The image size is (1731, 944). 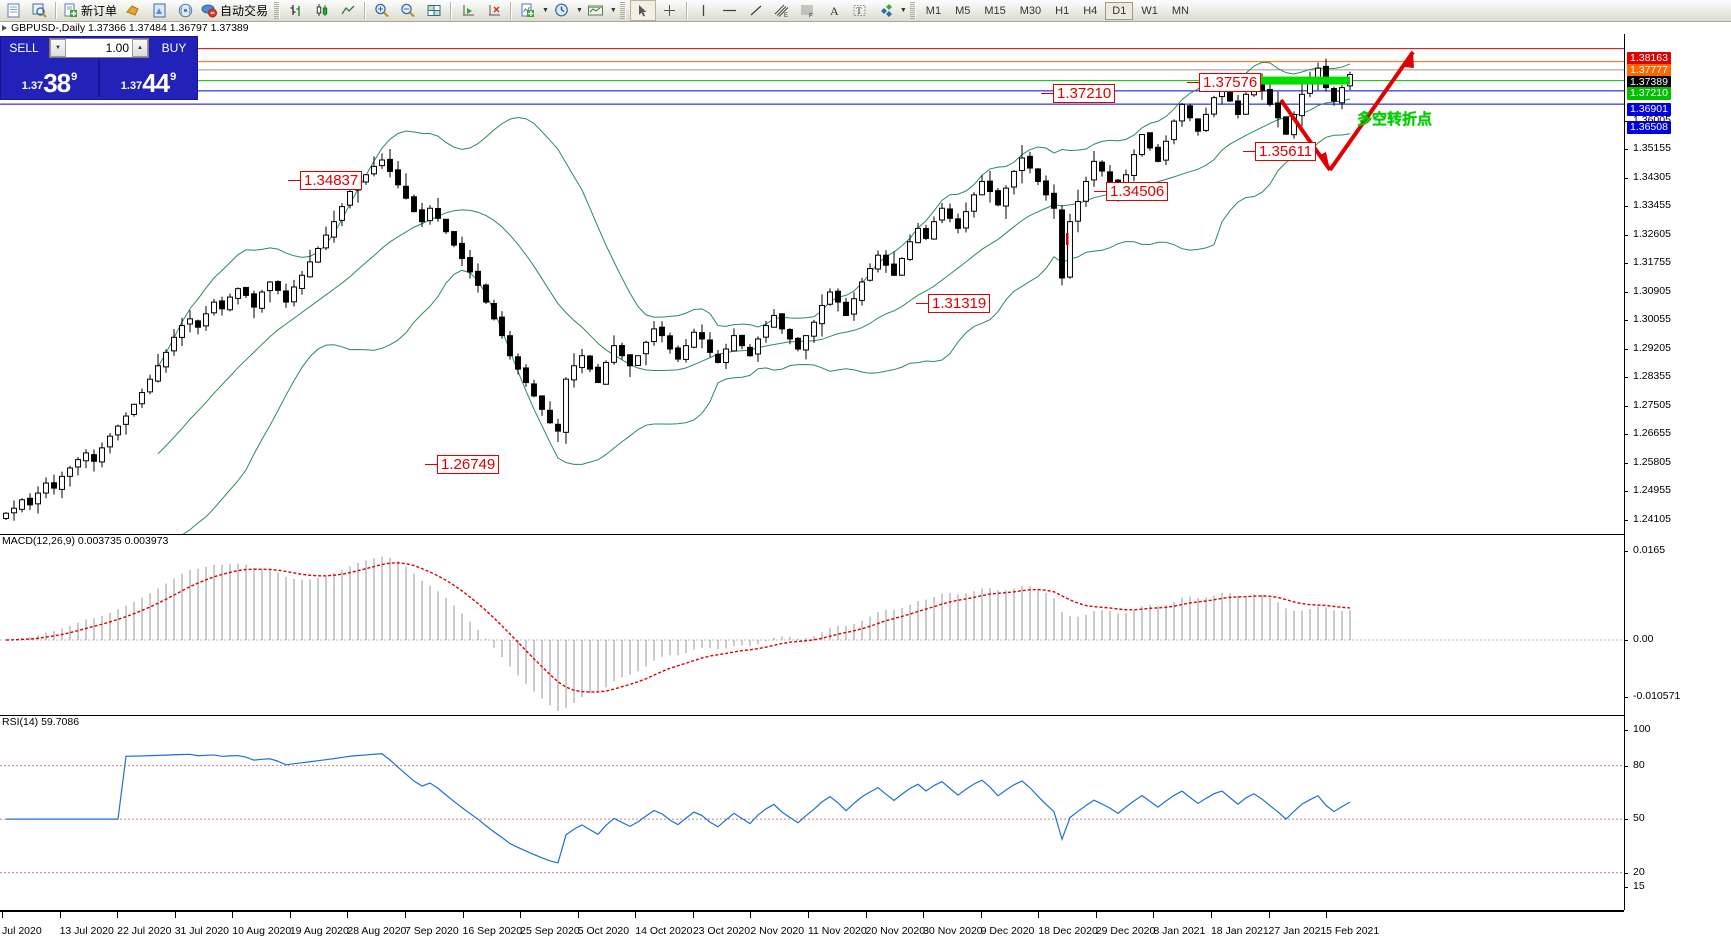 What do you see at coordinates (32, 86) in the screenshot?
I see `sell-price-prefix: 1.37` at bounding box center [32, 86].